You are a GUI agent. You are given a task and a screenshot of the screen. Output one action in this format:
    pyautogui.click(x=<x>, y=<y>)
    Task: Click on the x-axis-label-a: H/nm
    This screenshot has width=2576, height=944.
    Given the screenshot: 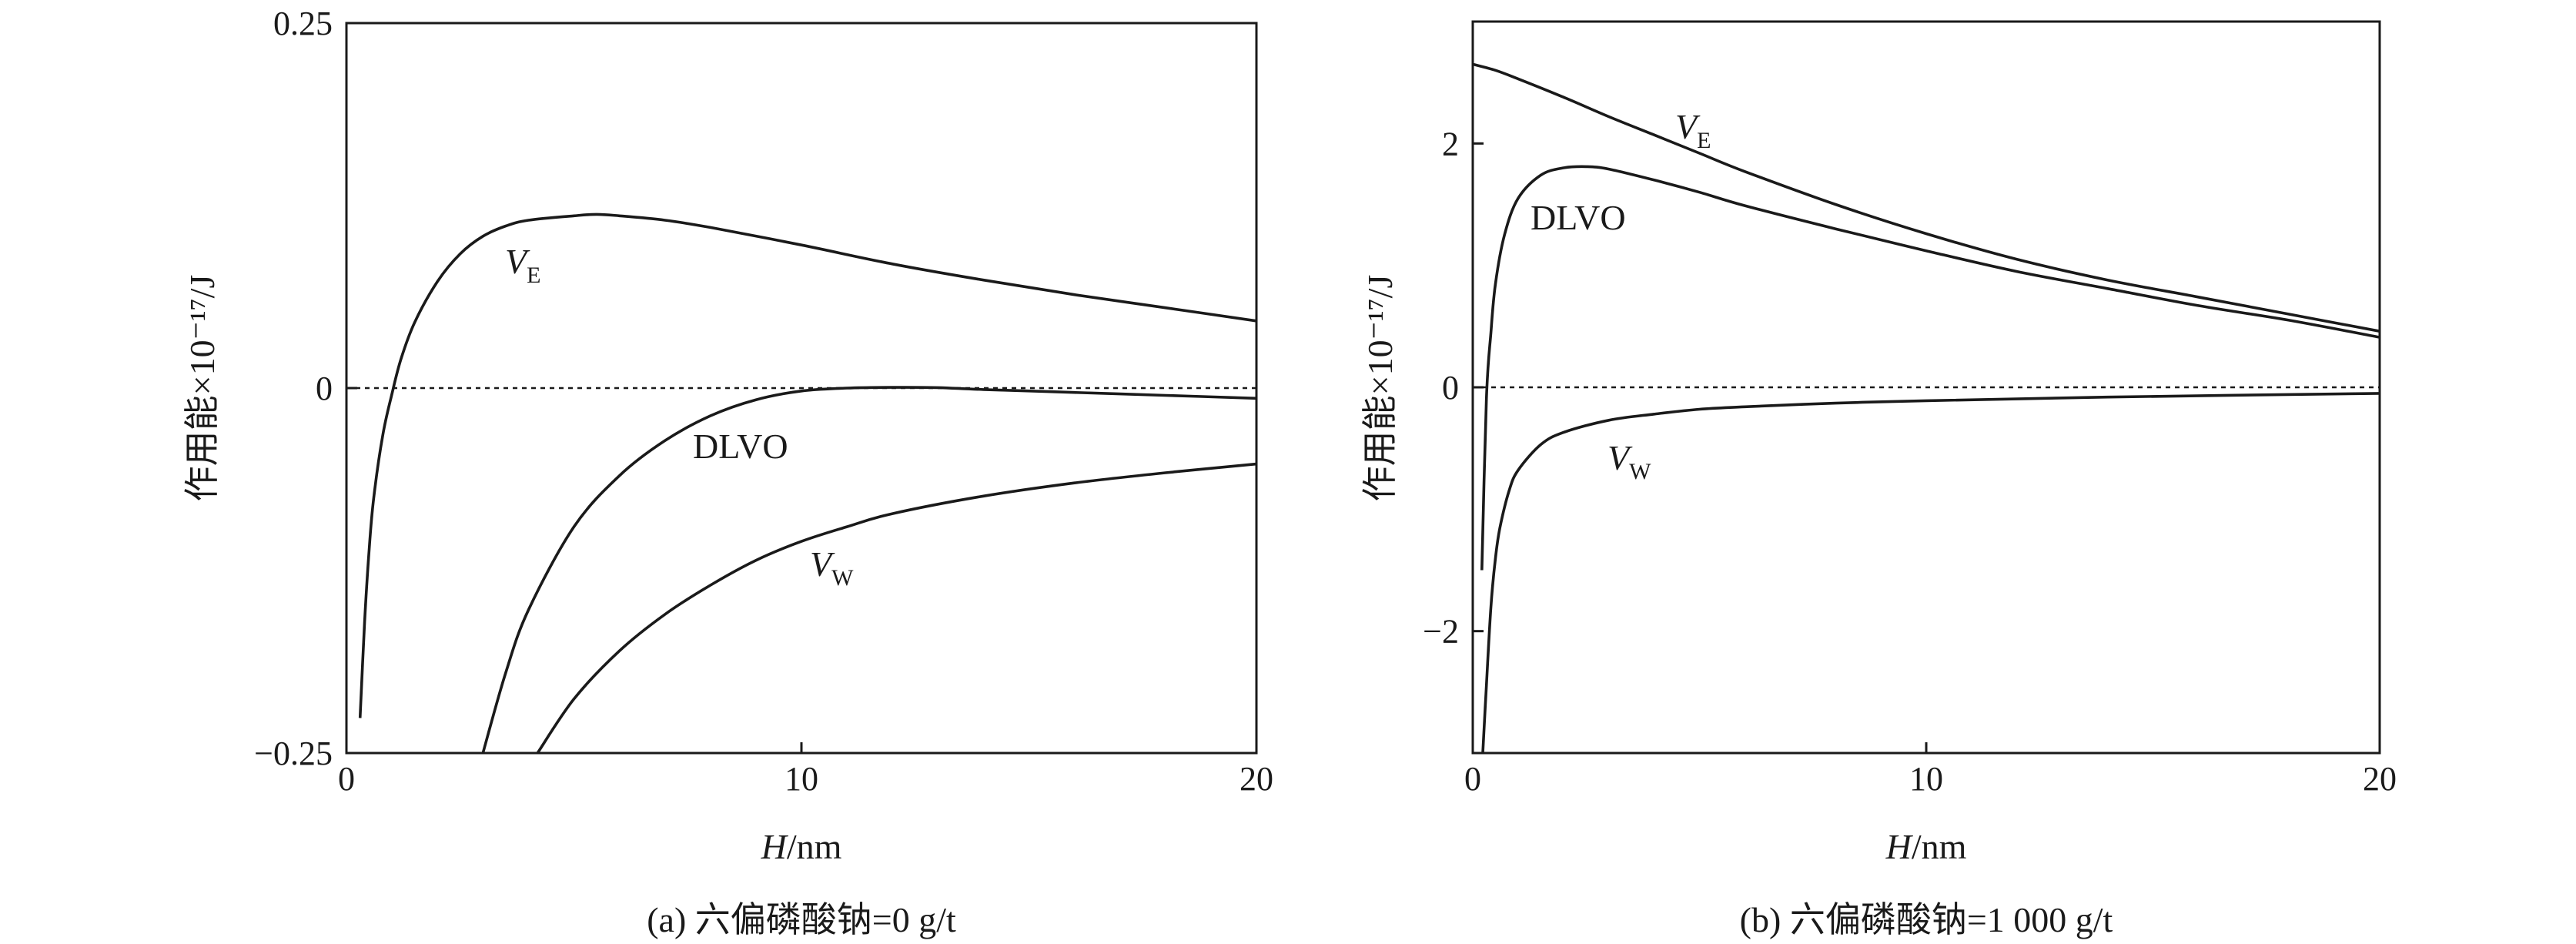 What is the action you would take?
    pyautogui.click(x=802, y=847)
    